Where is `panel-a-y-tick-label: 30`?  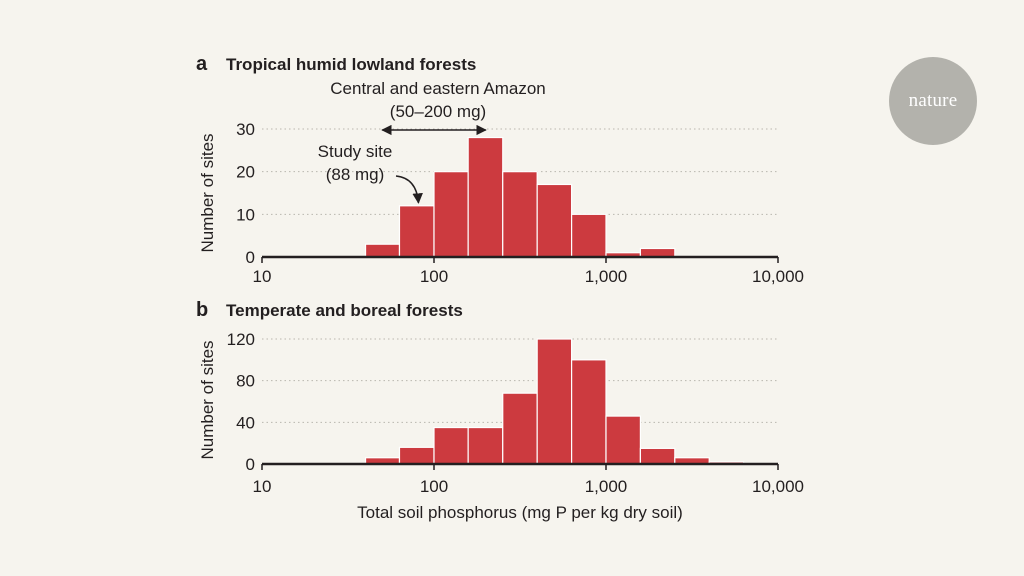
panel-a-y-tick-label: 30 is located at coordinates (245, 129).